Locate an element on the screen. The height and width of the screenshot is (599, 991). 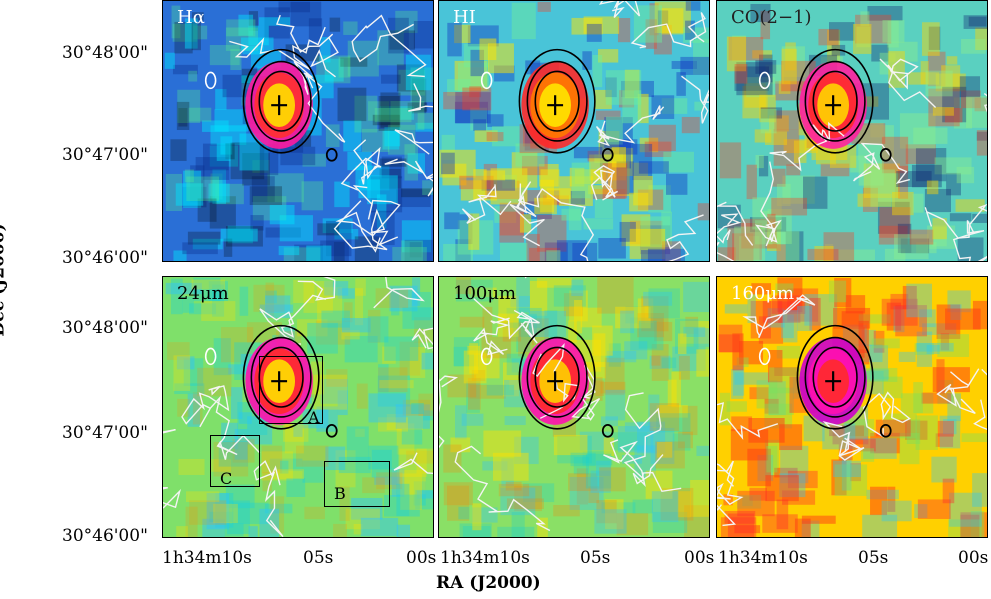
panel-label-160um: 160μm is located at coordinates (763, 293).